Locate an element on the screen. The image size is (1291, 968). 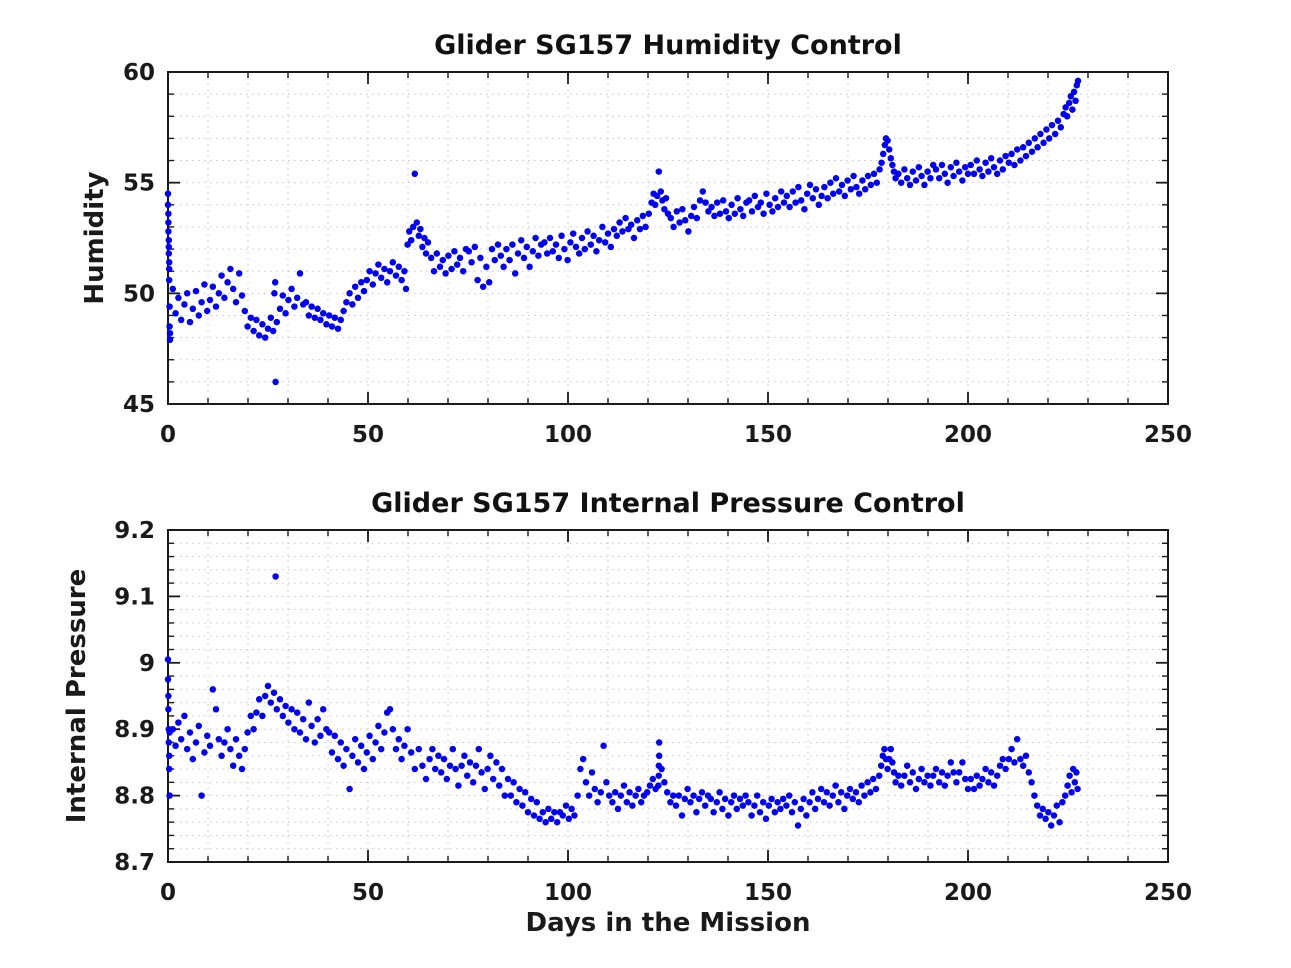
y-tick-label: 8.8 is located at coordinates (134, 797).